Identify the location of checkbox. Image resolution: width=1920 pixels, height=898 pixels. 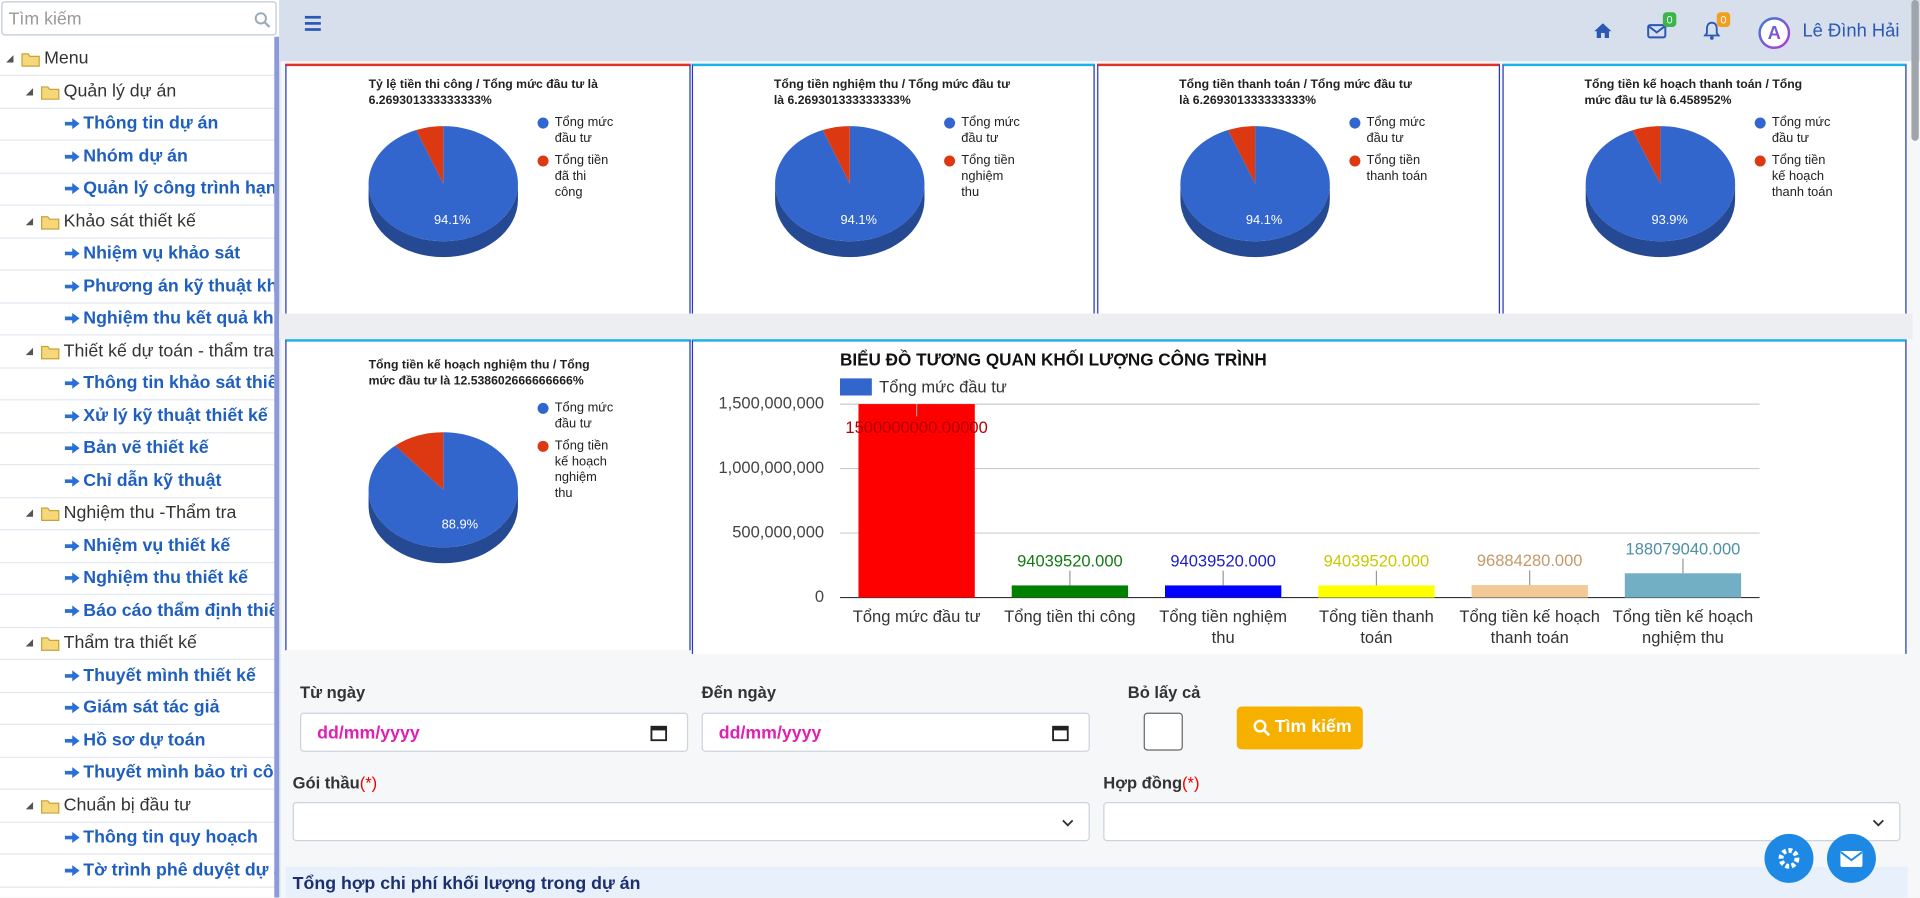
(1163, 731).